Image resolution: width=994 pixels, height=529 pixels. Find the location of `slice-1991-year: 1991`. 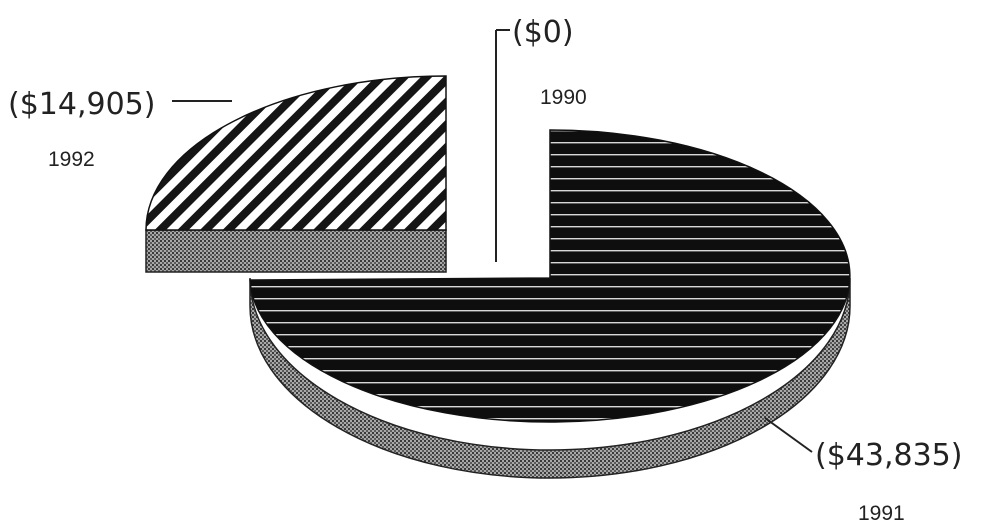

slice-1991-year: 1991 is located at coordinates (881, 513).